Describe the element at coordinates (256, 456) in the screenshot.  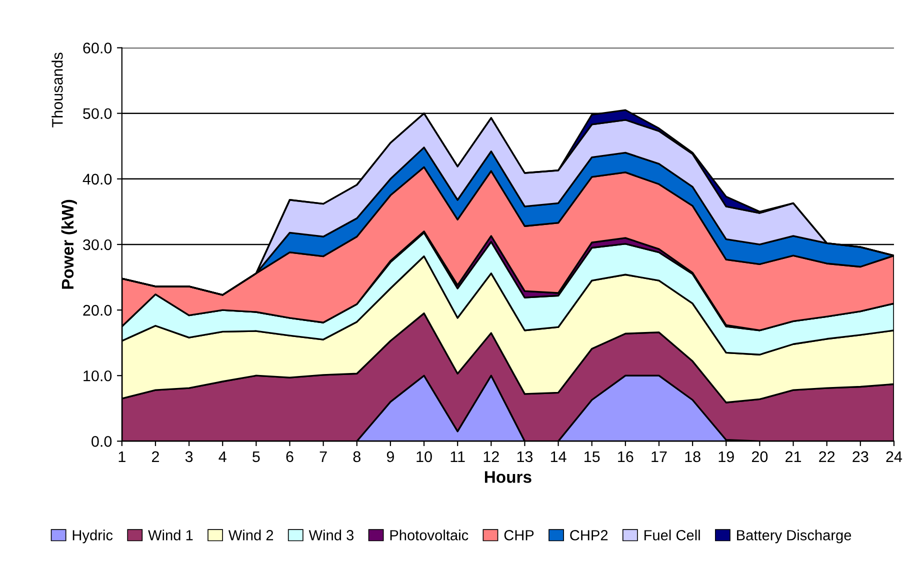
I see `x-tick-label: 5` at that location.